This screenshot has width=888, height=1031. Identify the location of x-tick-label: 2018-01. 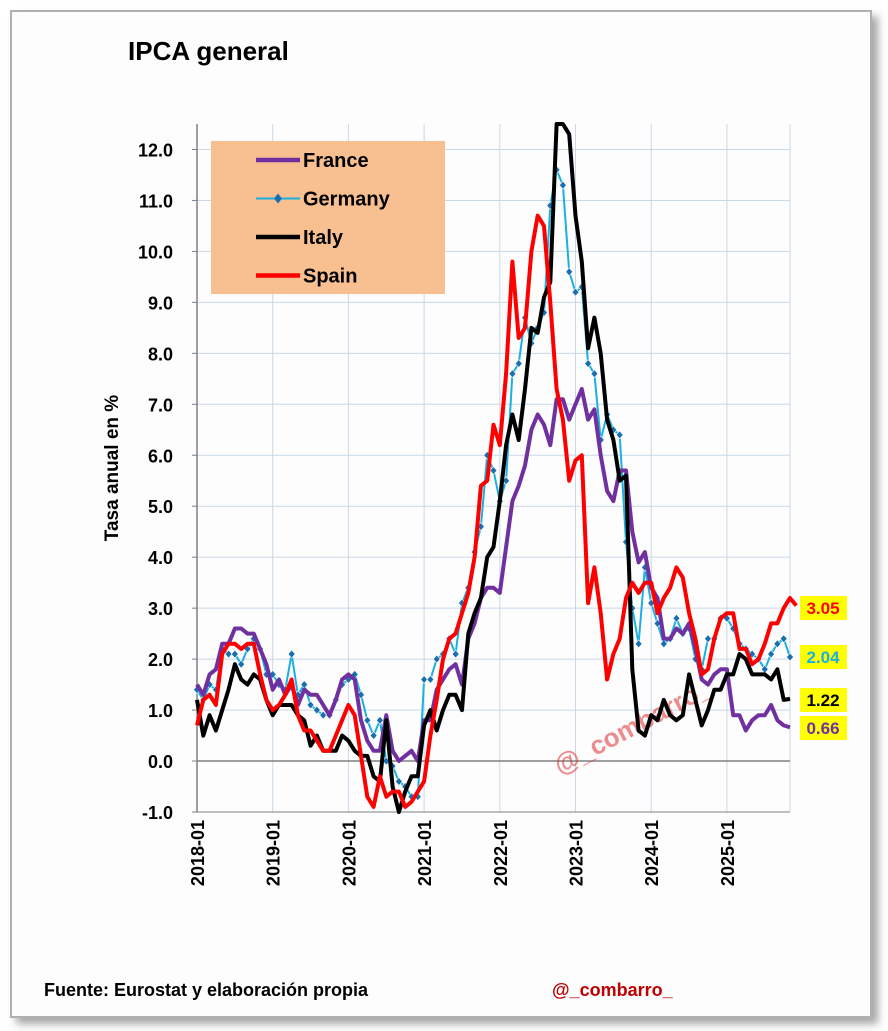
(198, 853).